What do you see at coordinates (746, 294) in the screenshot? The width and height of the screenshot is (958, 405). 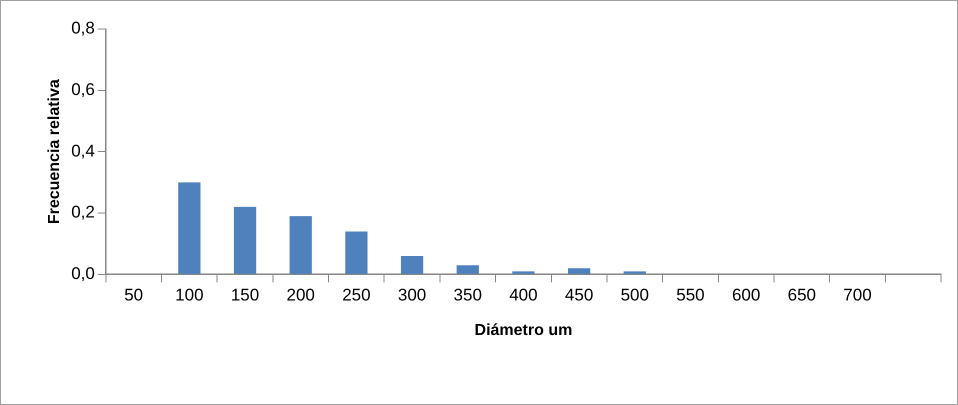 I see `x-tick-label: 600` at bounding box center [746, 294].